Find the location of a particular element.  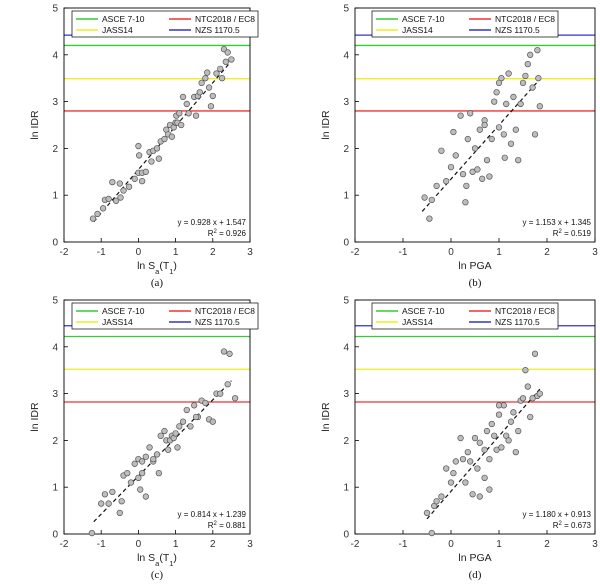

legend-label: NZS 1170.5 is located at coordinates (517, 30).